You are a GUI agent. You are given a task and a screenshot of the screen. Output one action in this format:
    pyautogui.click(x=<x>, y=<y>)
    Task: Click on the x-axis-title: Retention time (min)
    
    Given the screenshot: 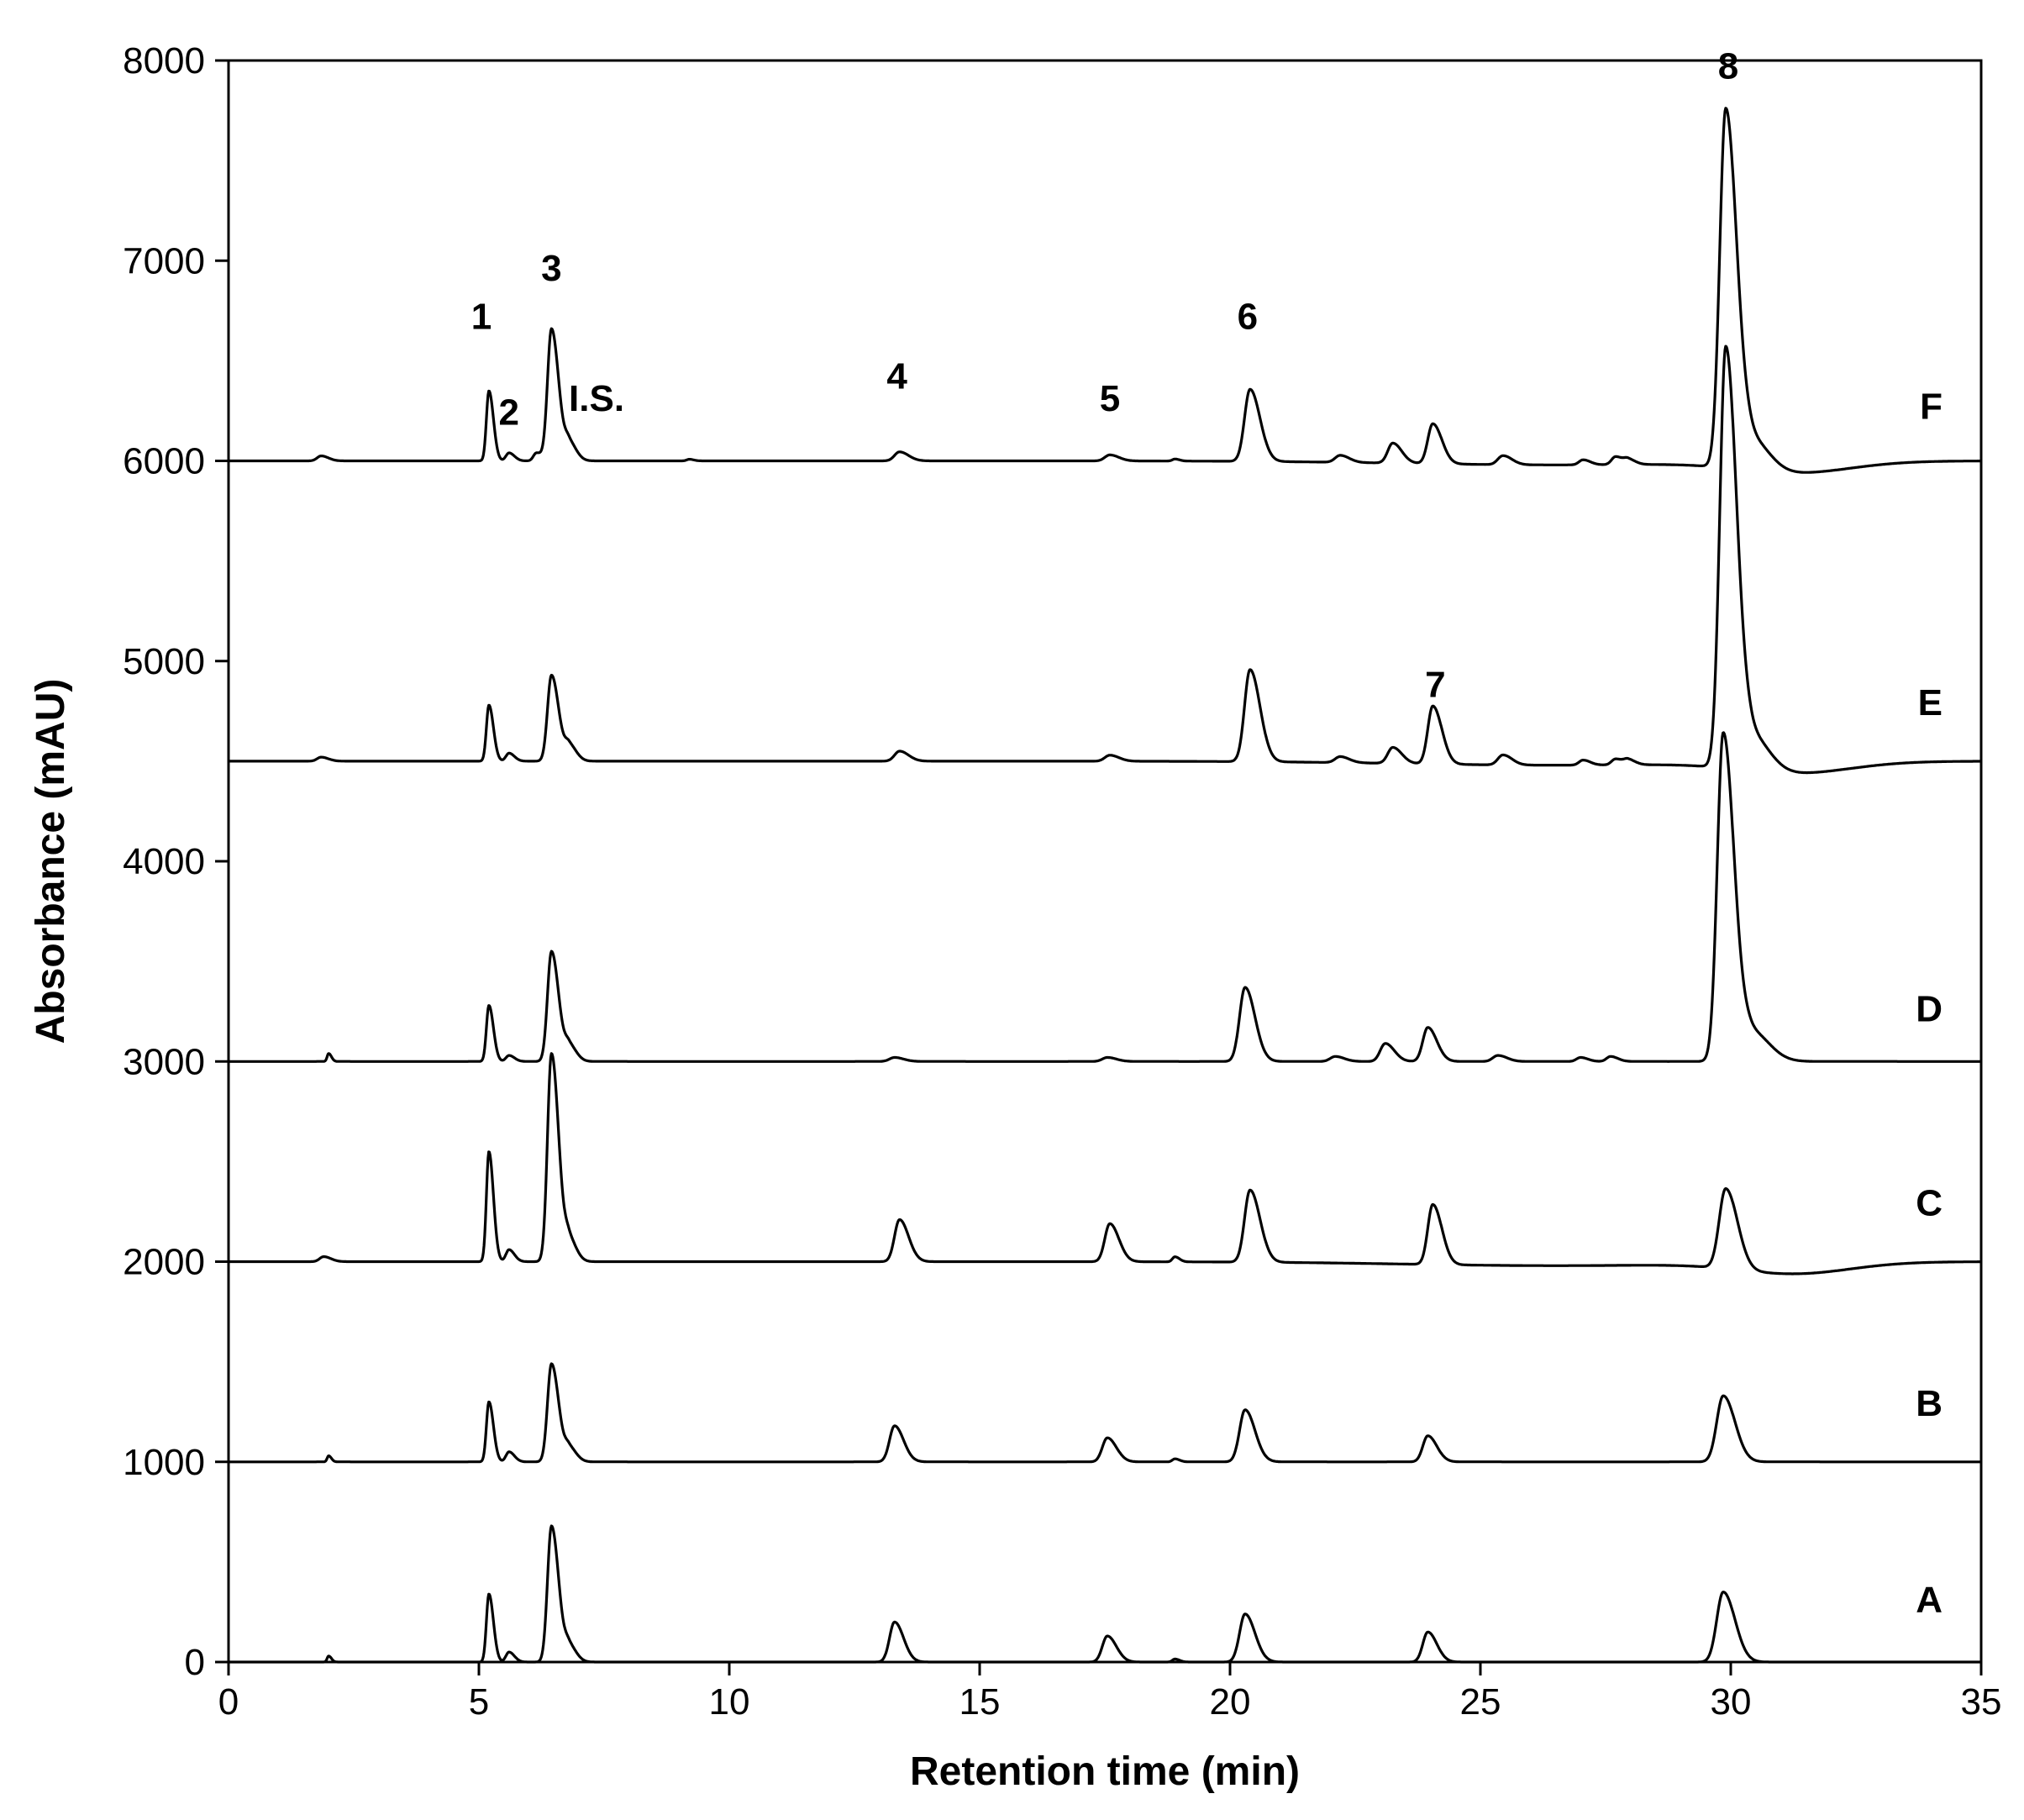 What is the action you would take?
    pyautogui.click(x=1105, y=1771)
    